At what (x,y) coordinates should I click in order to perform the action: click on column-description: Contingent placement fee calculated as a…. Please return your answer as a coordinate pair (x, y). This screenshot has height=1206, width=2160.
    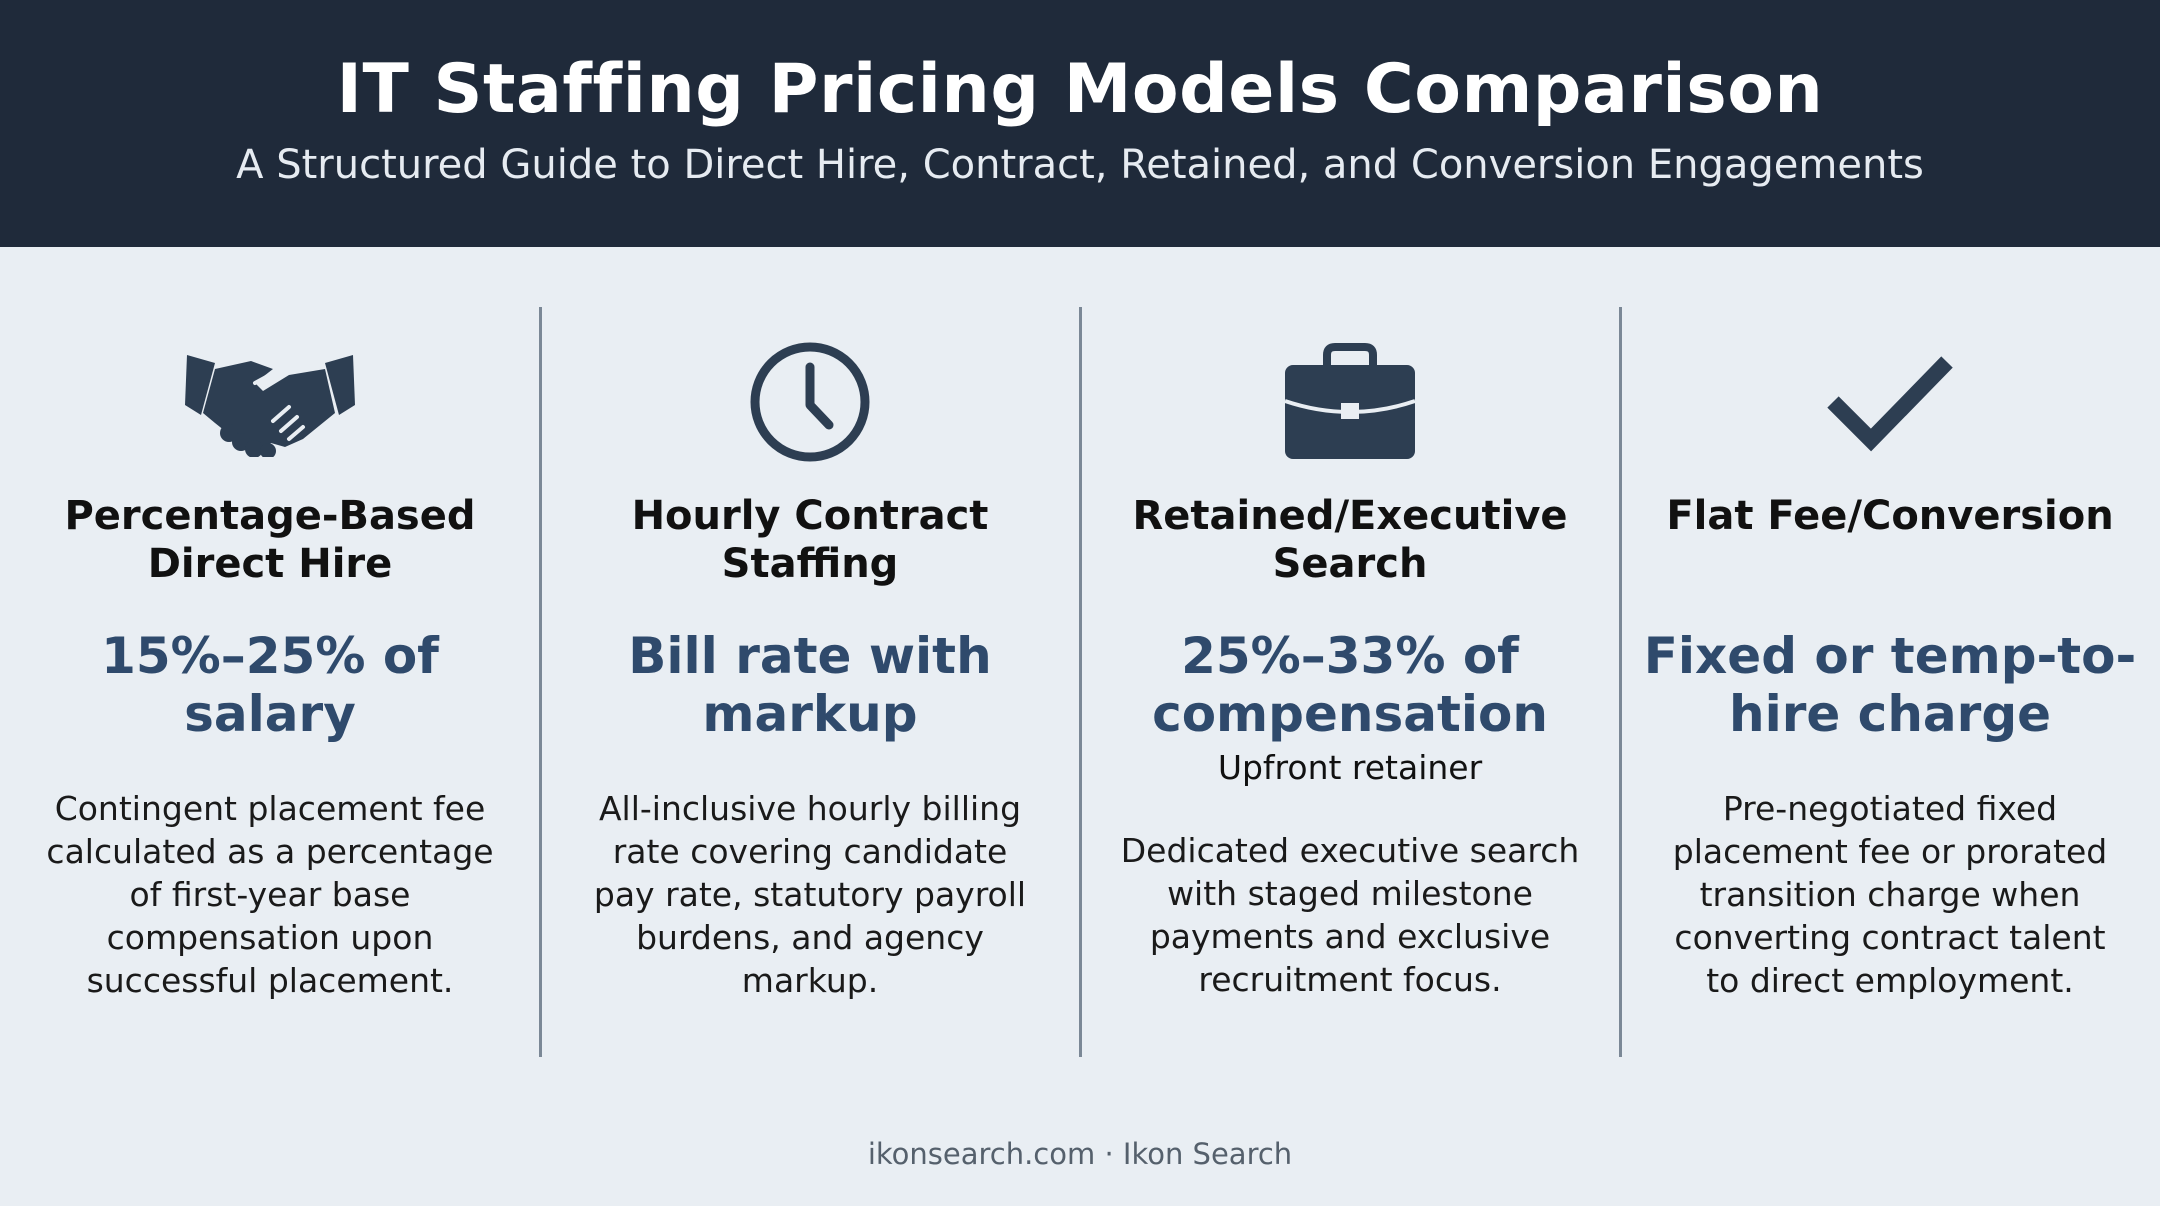
    Looking at the image, I should click on (270, 894).